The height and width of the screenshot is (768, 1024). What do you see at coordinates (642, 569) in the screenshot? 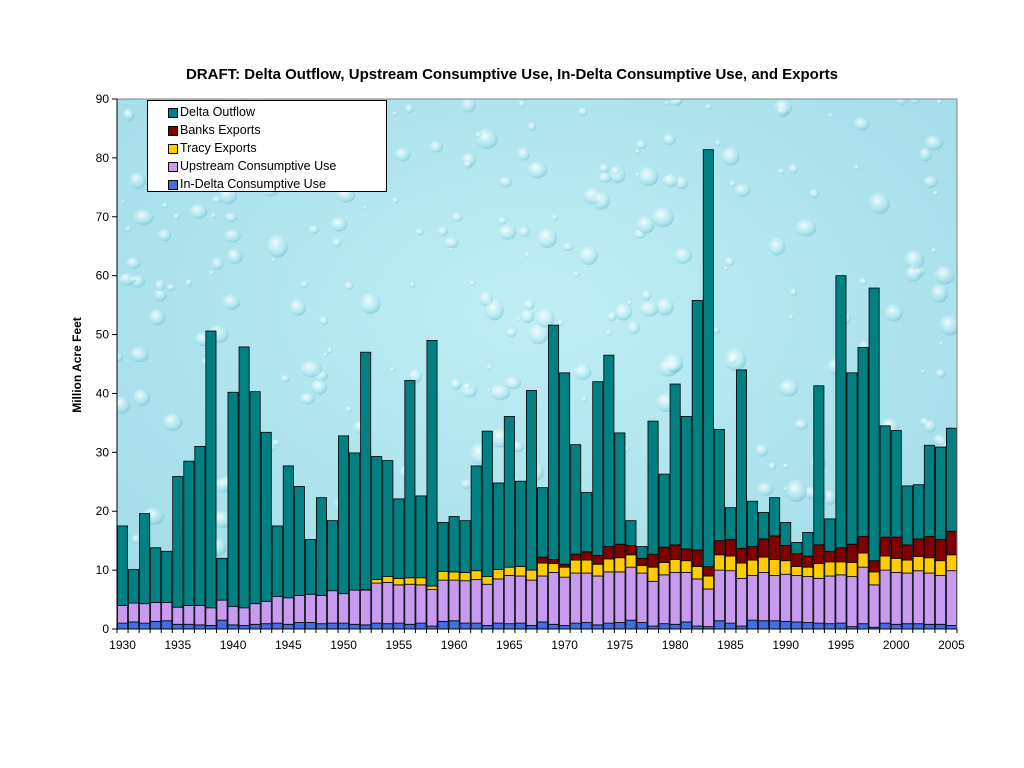
I see `bar-segment-tracy-exports-1977` at bounding box center [642, 569].